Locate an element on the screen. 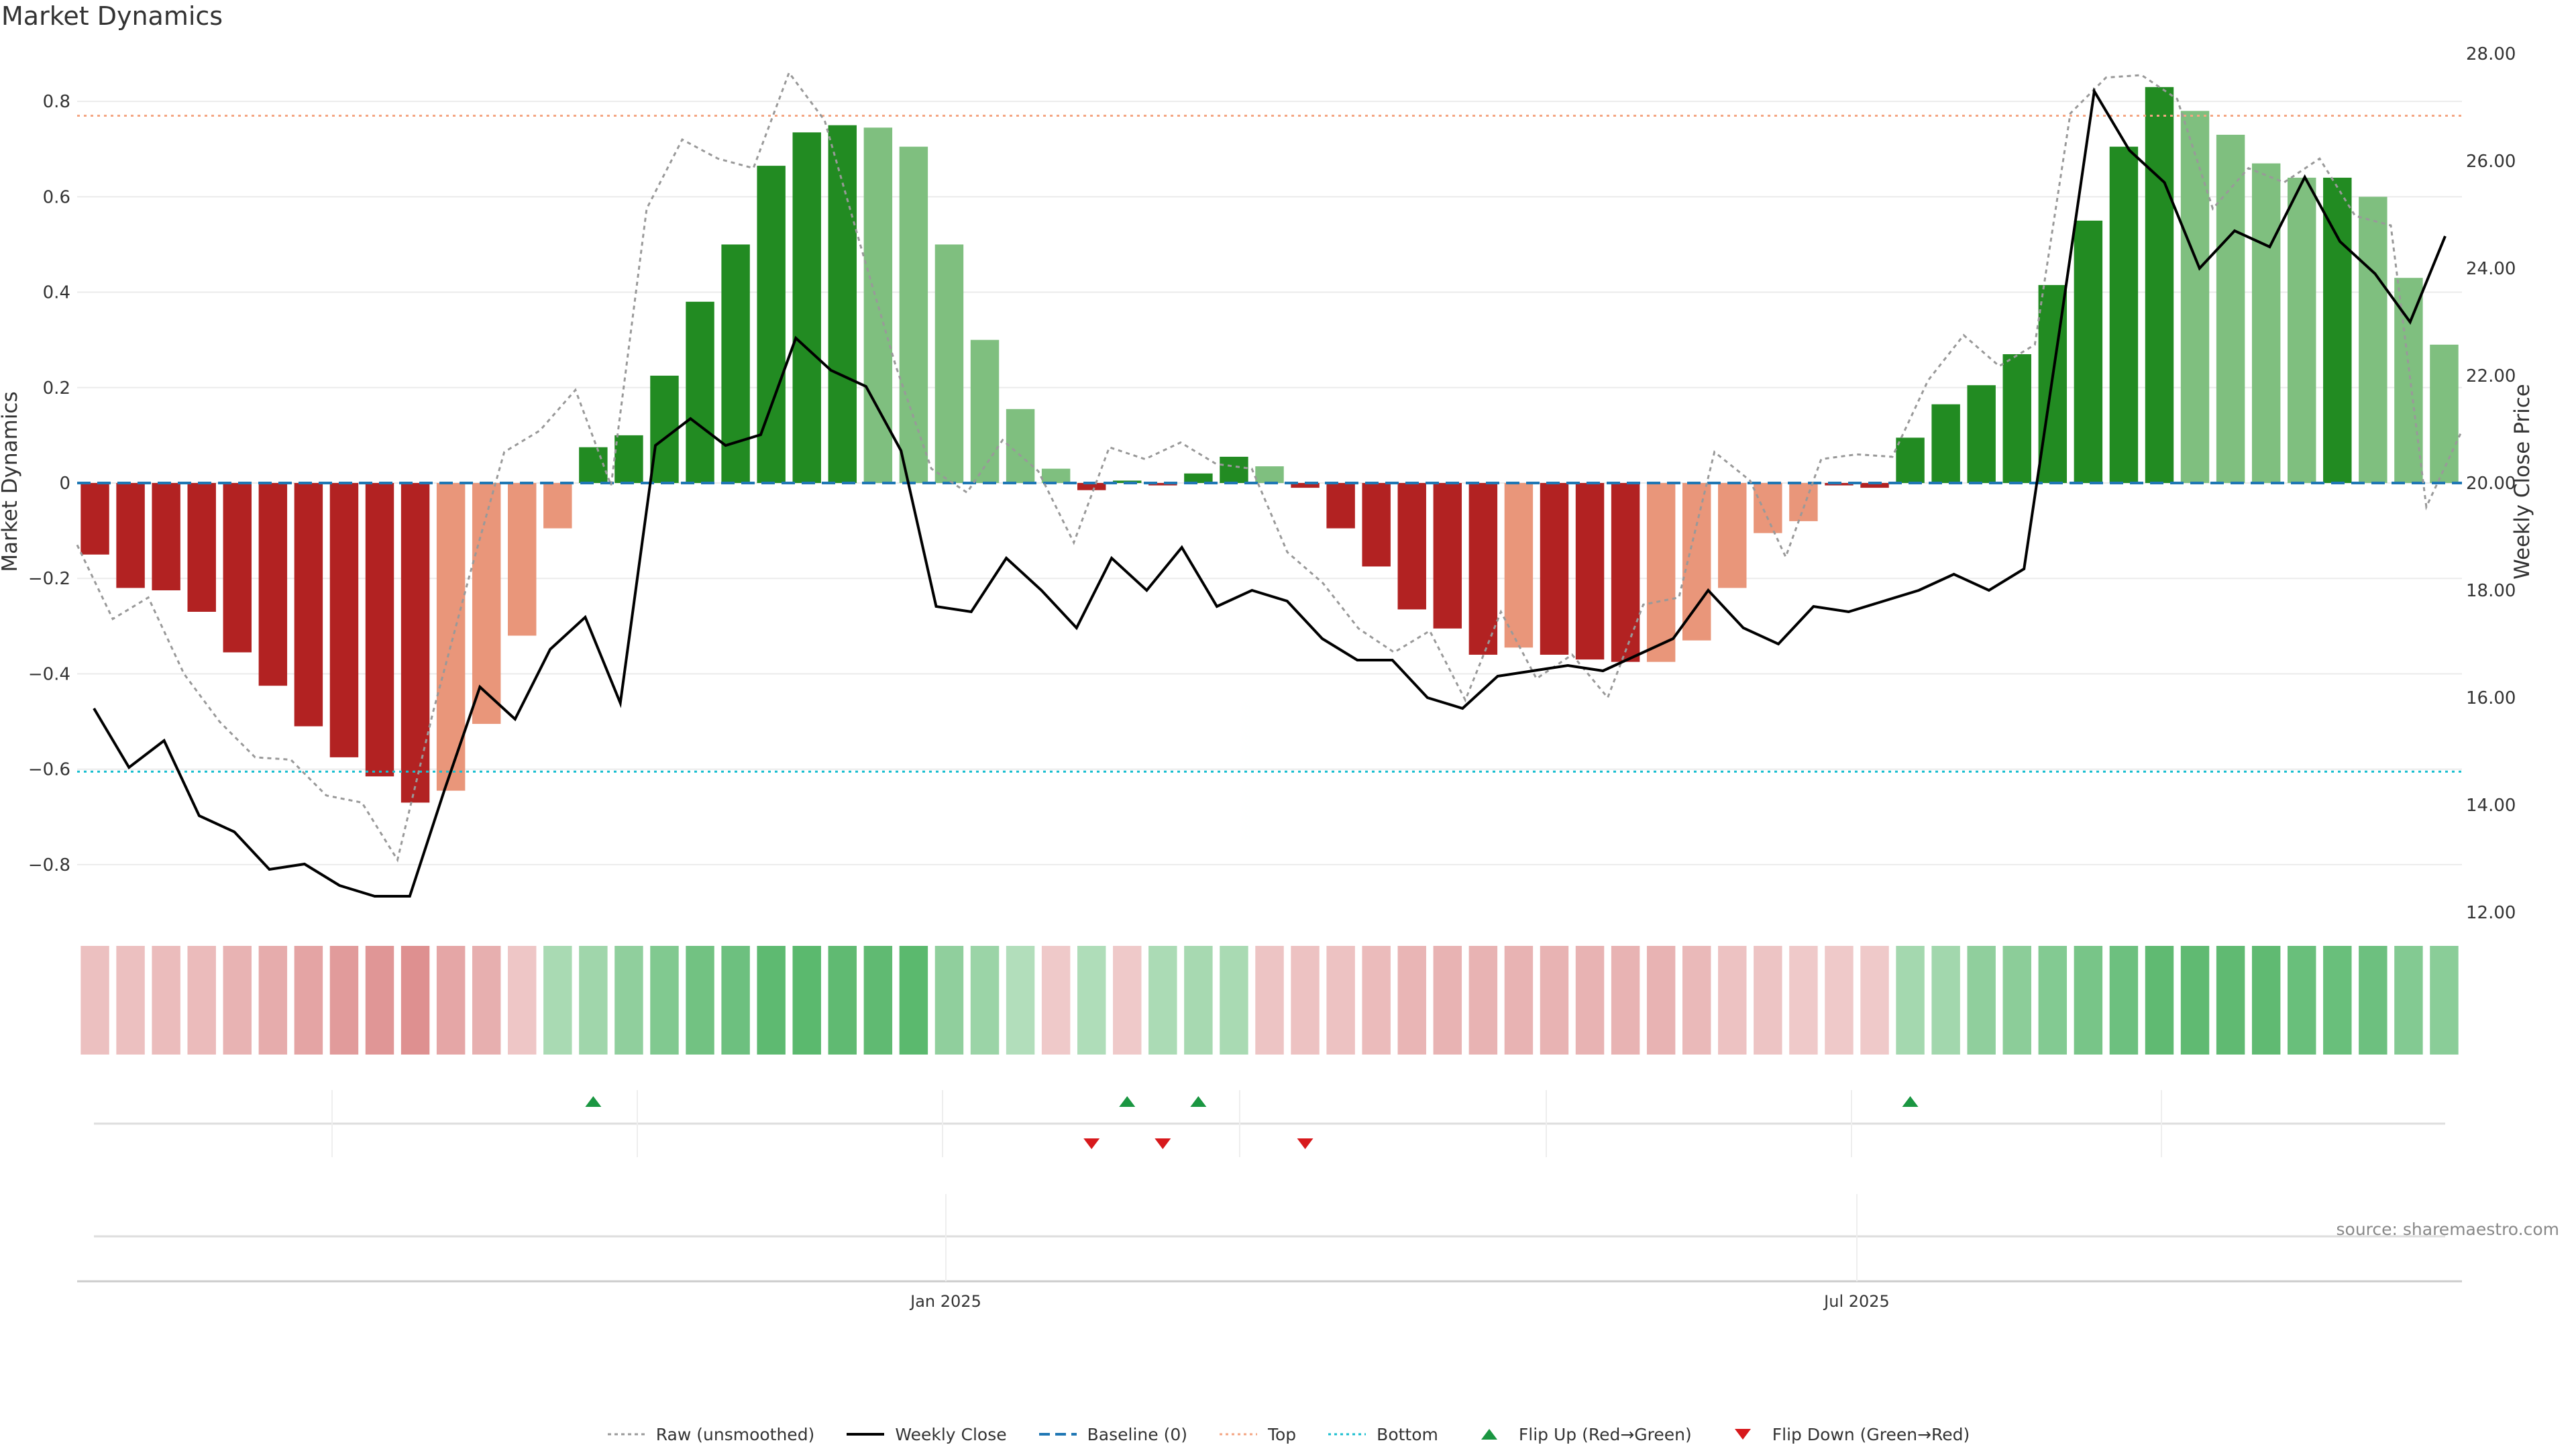 This screenshot has width=2576, height=1449. legend-label: Top is located at coordinates (1282, 1434).